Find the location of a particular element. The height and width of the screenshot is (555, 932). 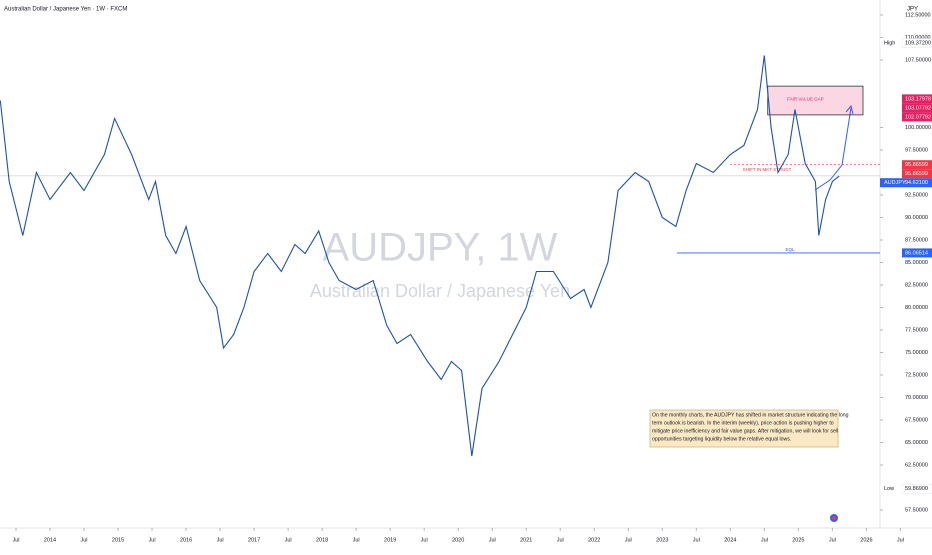

x-tick-label: 2022 is located at coordinates (594, 540).